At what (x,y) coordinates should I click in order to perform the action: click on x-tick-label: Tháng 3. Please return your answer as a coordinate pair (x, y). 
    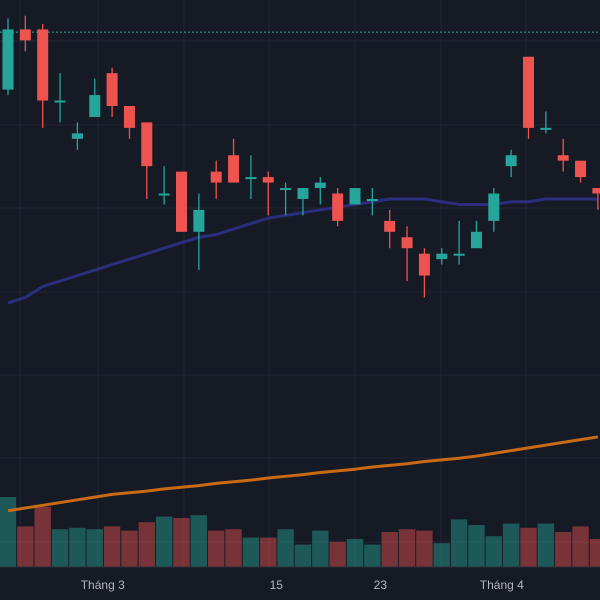
    Looking at the image, I should click on (103, 585).